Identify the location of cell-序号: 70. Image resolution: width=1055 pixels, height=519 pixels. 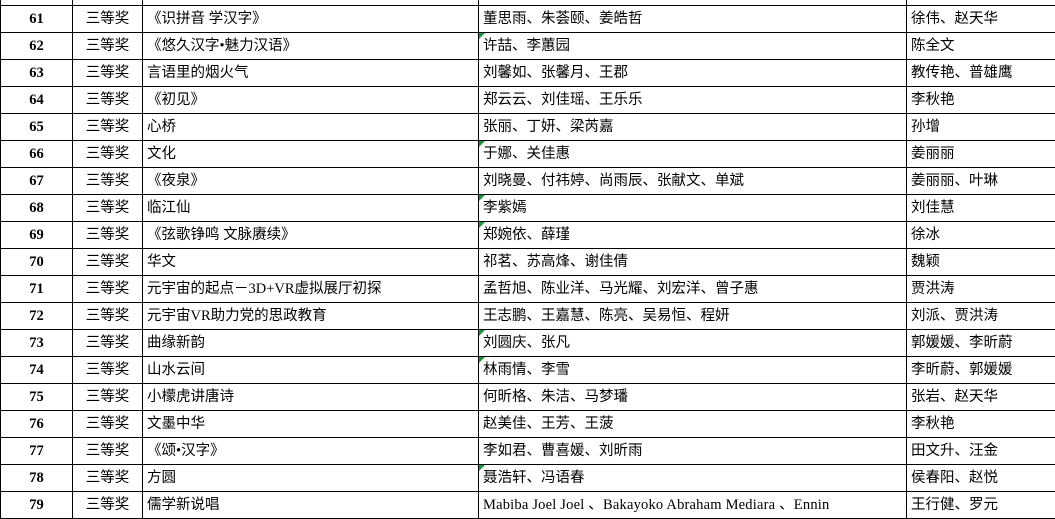
(37, 262).